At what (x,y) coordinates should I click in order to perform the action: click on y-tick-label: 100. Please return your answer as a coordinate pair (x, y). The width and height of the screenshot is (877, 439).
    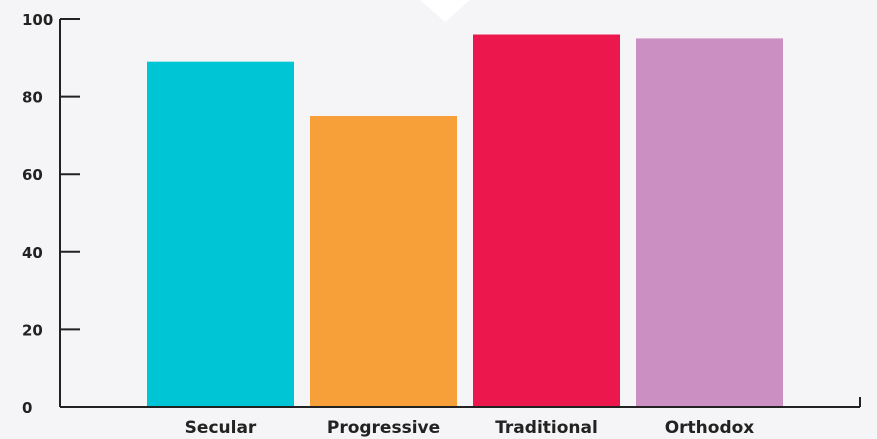
    Looking at the image, I should click on (37, 20).